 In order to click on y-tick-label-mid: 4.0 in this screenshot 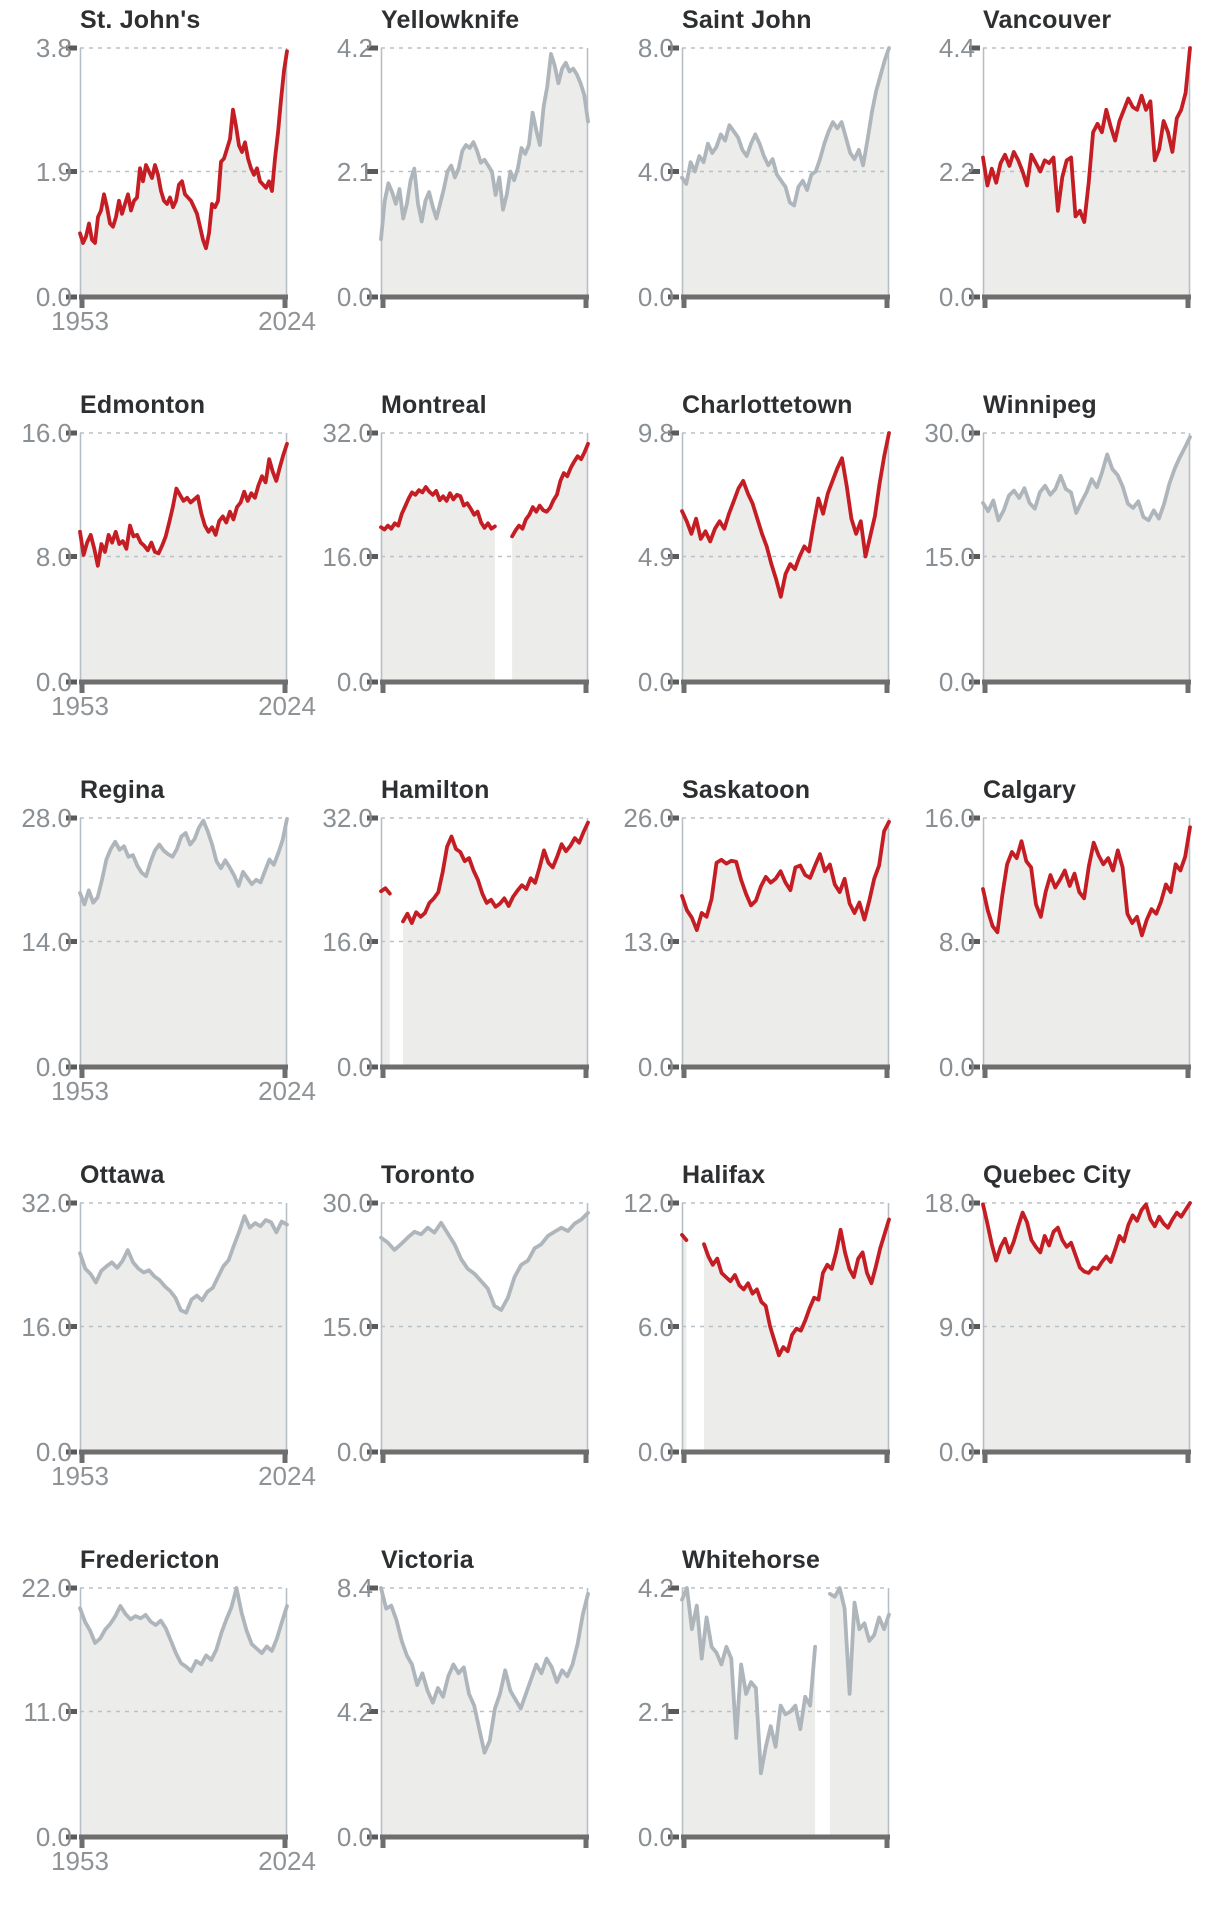, I will do `click(655, 171)`.